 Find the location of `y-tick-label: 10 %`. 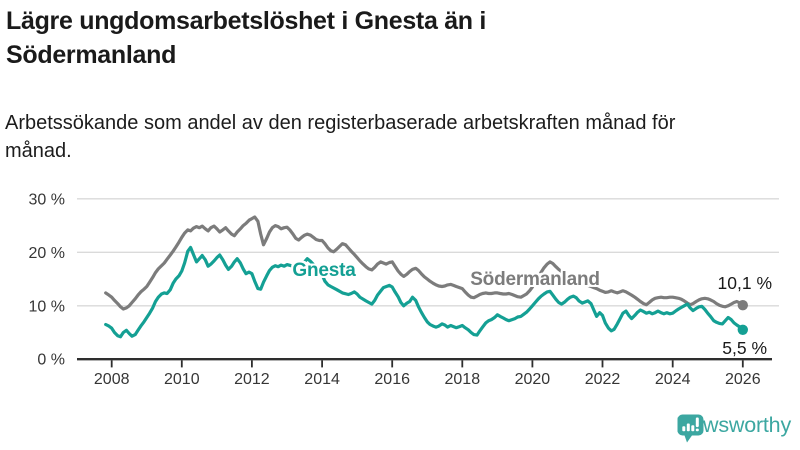

y-tick-label: 10 % is located at coordinates (47, 306).